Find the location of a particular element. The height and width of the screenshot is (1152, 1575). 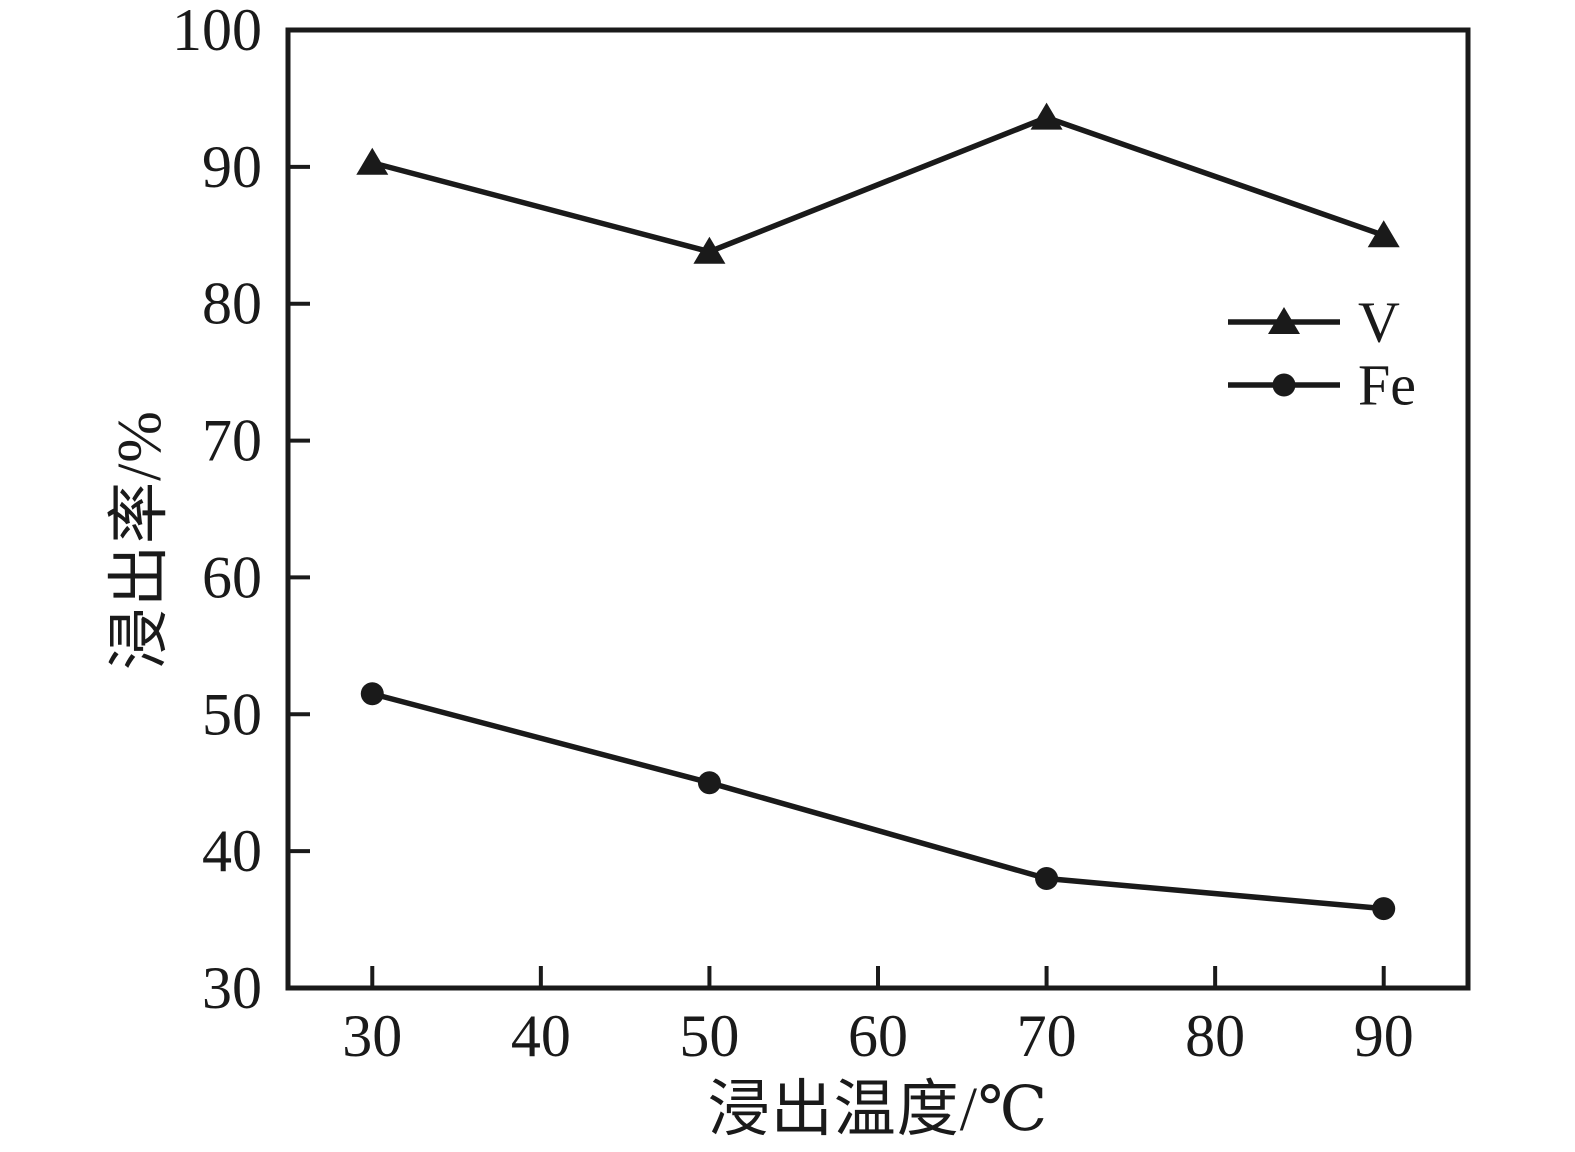

x-tick-label: 60 is located at coordinates (878, 1036).